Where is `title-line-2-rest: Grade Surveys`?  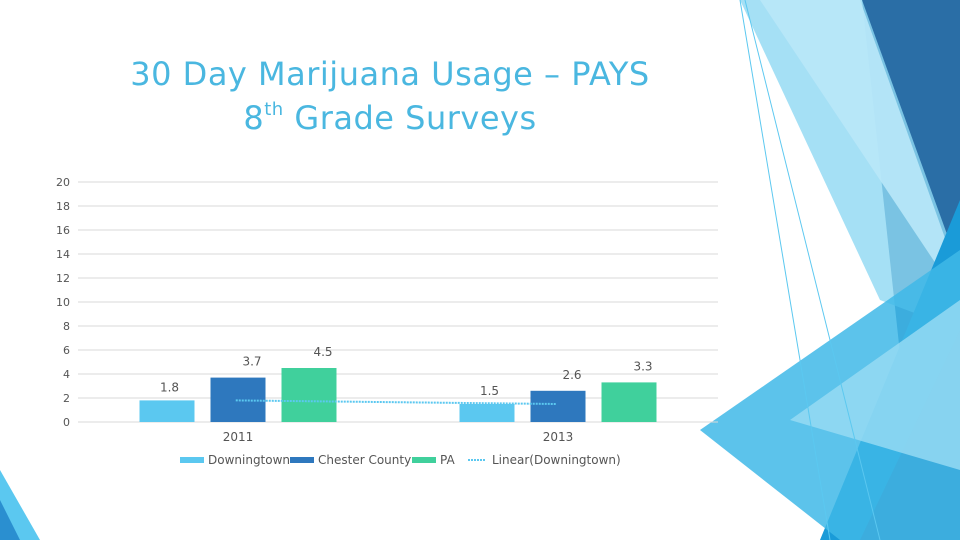
title-line-2-rest: Grade Surveys is located at coordinates (410, 118).